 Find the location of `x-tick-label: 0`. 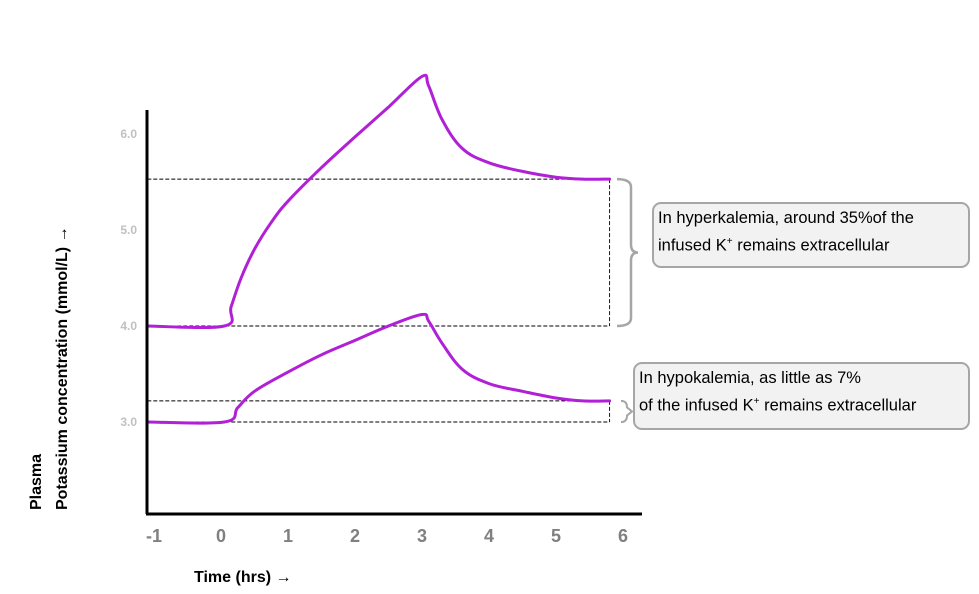

x-tick-label: 0 is located at coordinates (221, 536).